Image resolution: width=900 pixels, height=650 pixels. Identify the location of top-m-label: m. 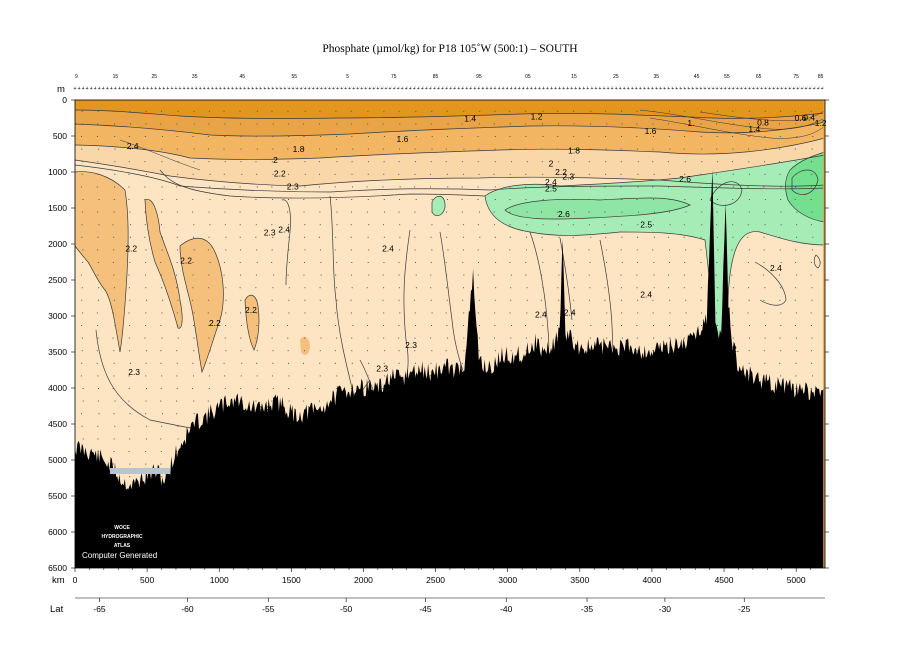
(61, 89).